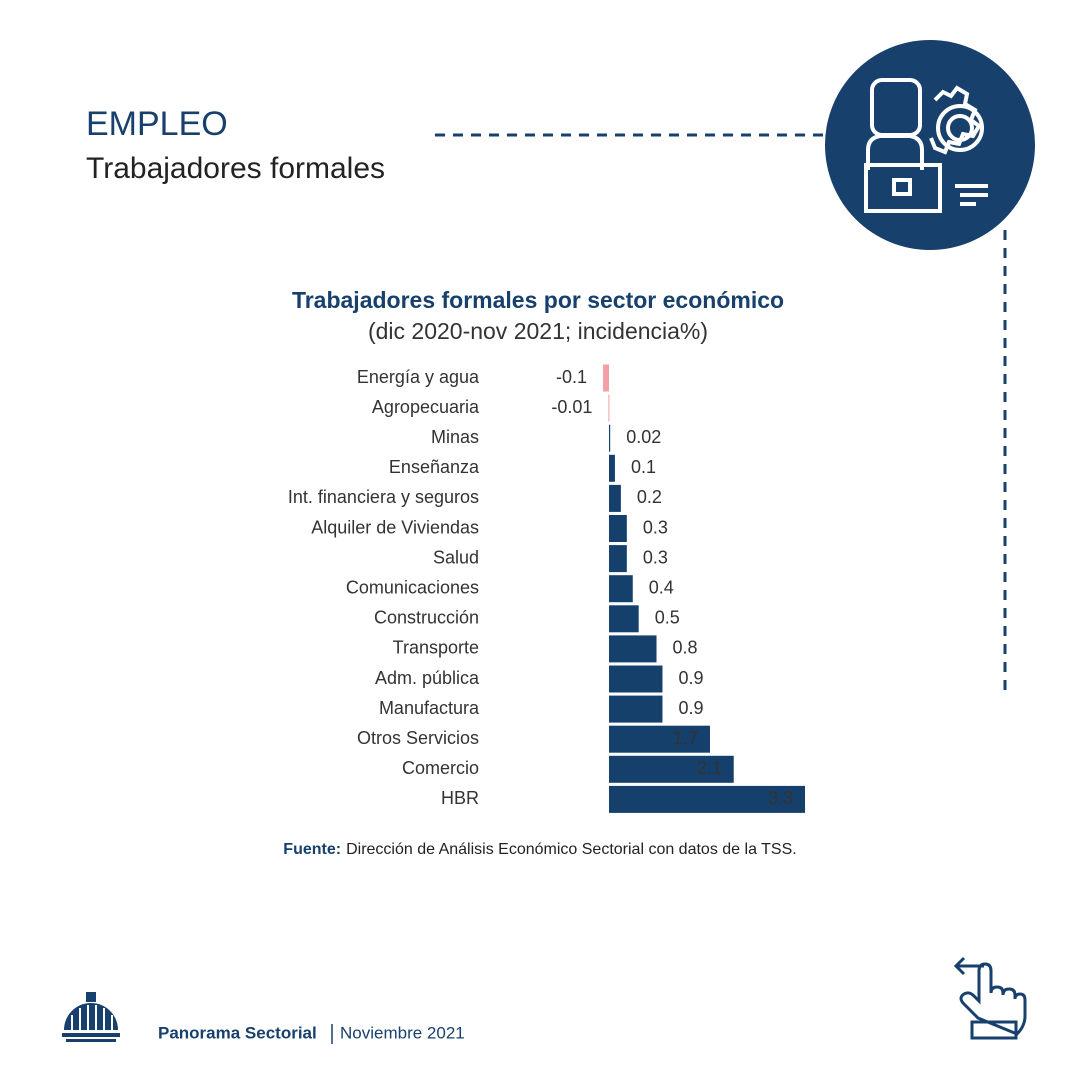  I want to click on page-title: EMPLEO, so click(157, 124).